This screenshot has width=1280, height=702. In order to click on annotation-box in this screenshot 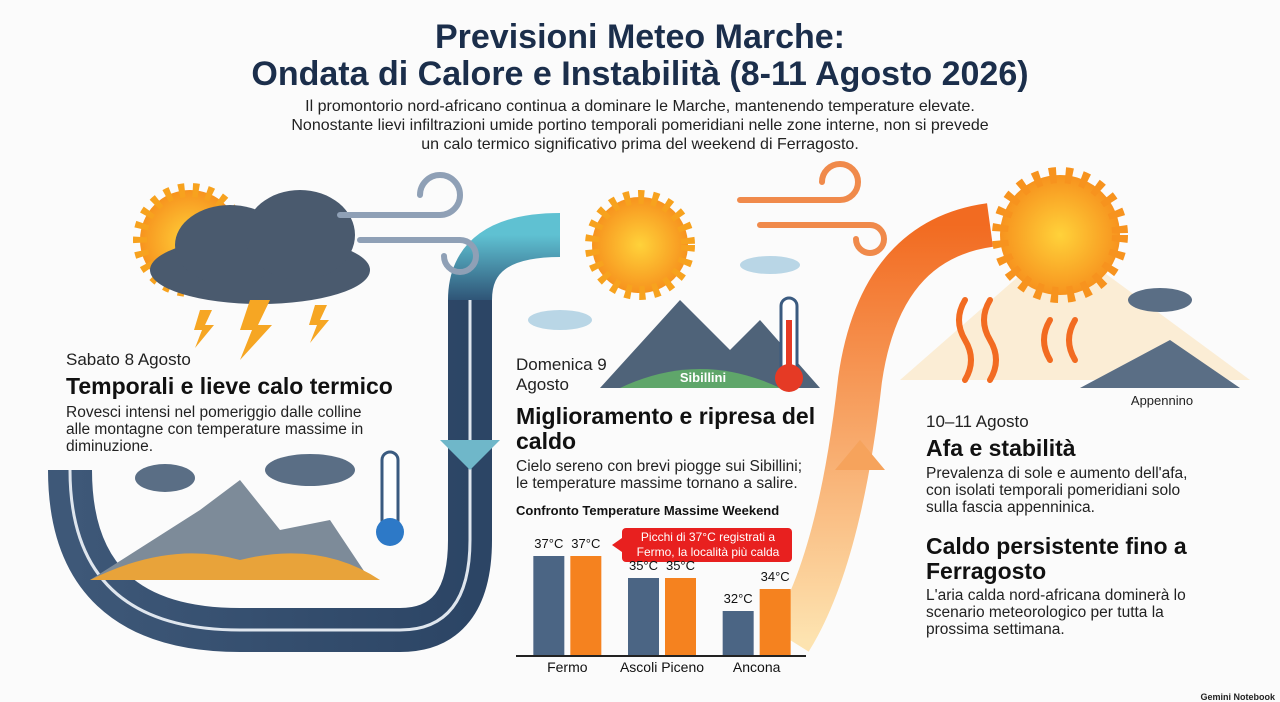, I will do `click(707, 545)`.